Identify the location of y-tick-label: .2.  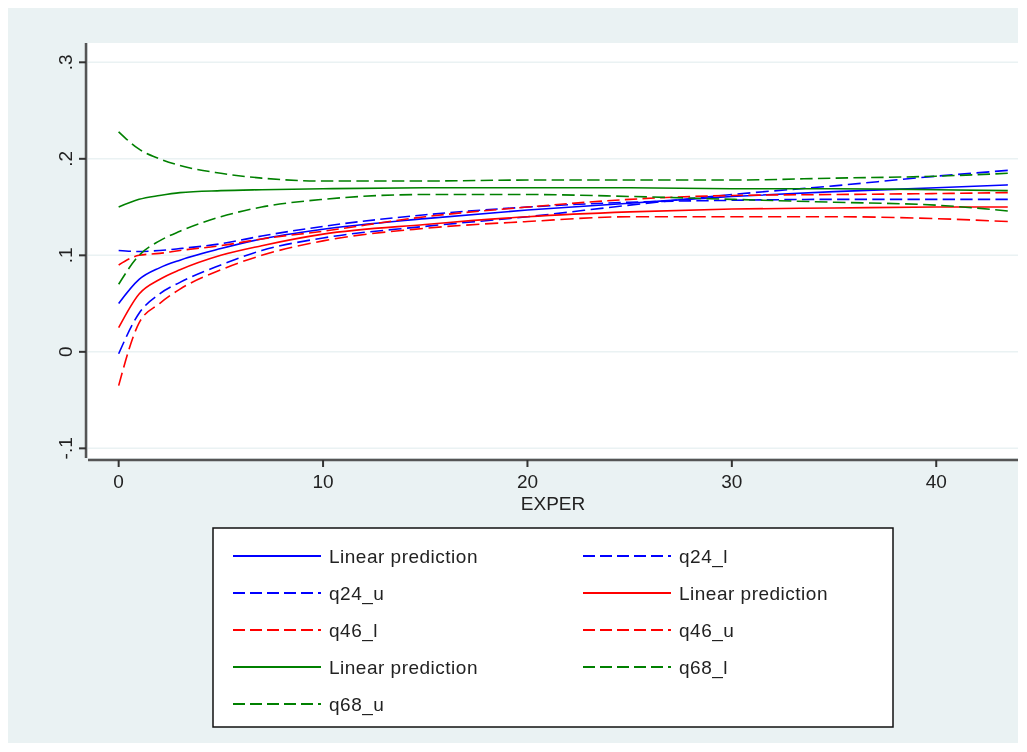
(65, 158).